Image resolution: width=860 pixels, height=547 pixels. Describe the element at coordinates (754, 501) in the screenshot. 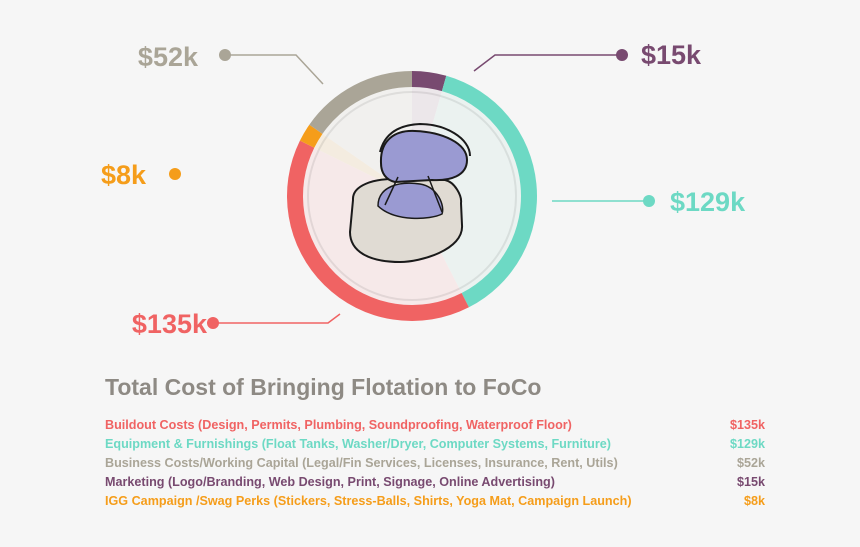

I see `legend-item-value: $8k` at that location.